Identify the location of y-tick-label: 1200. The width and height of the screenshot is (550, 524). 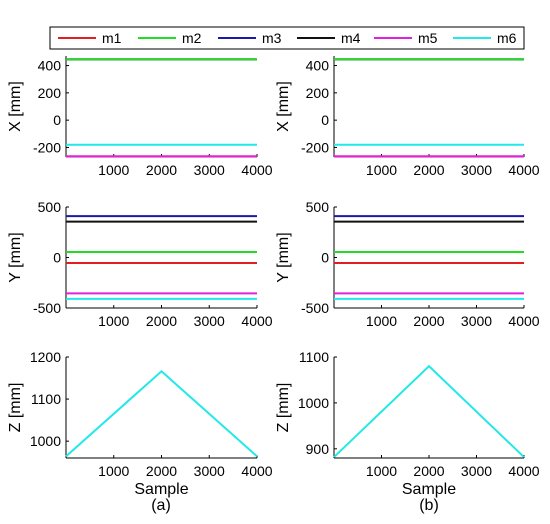
(45, 357).